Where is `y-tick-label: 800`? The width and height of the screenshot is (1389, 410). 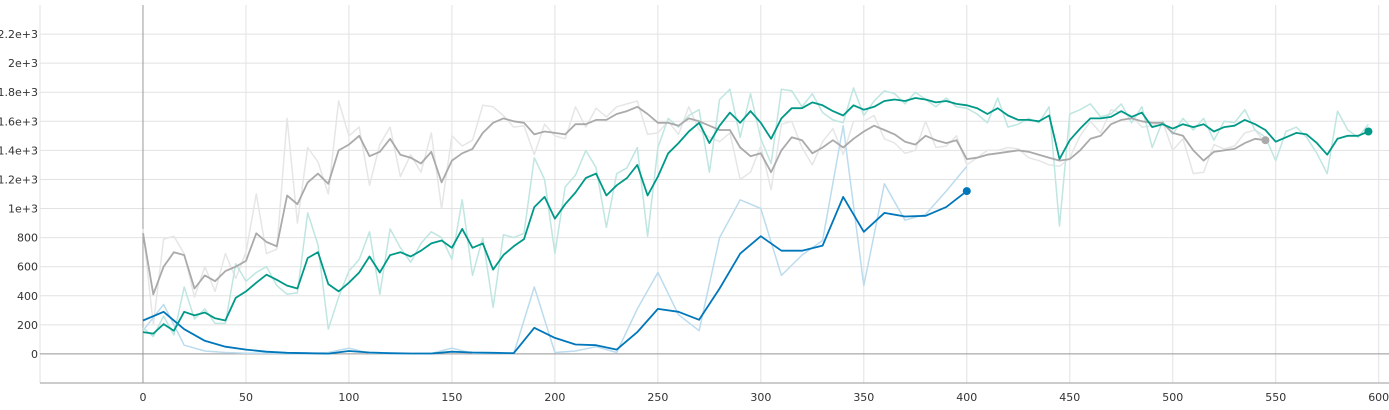 y-tick-label: 800 is located at coordinates (27, 238).